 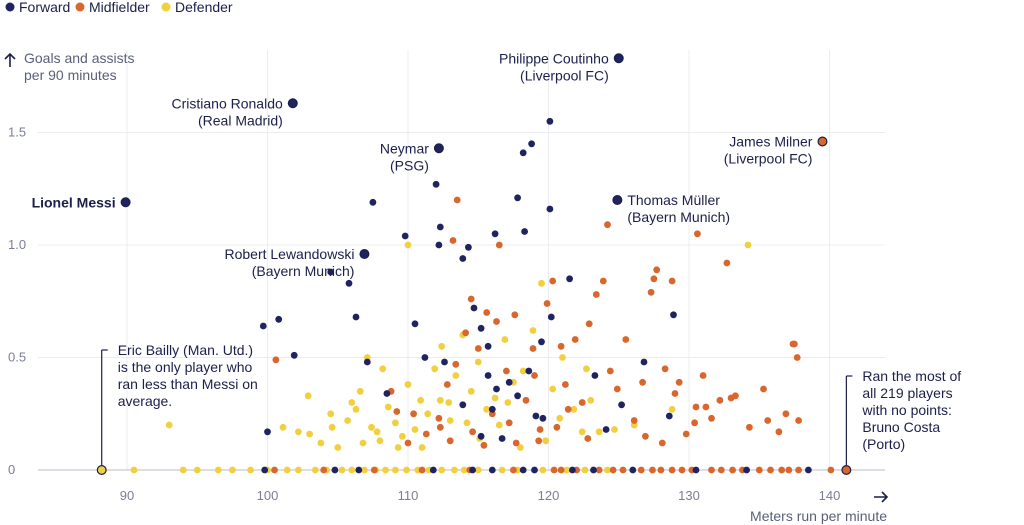 I want to click on legend-label-defender: Defender, so click(x=204, y=7).